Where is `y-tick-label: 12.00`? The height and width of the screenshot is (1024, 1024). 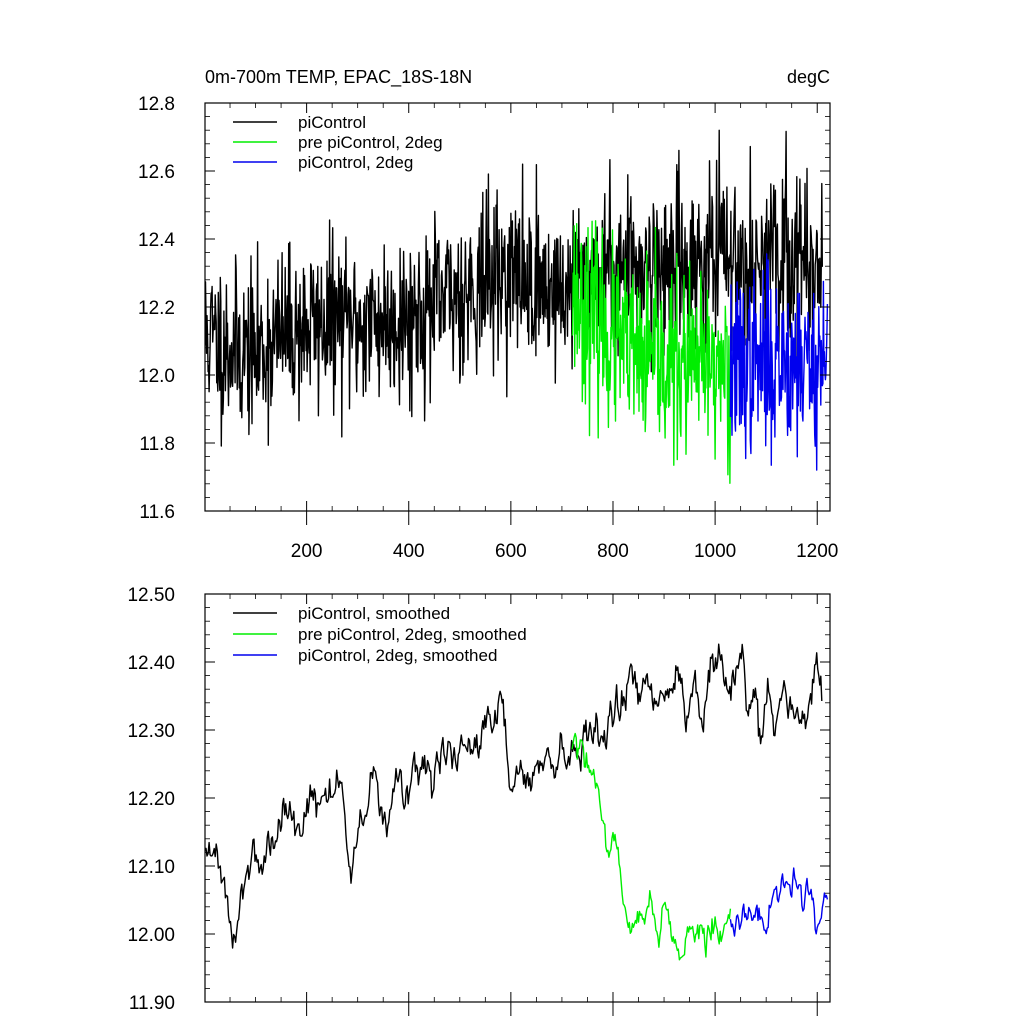
y-tick-label: 12.00 is located at coordinates (151, 935).